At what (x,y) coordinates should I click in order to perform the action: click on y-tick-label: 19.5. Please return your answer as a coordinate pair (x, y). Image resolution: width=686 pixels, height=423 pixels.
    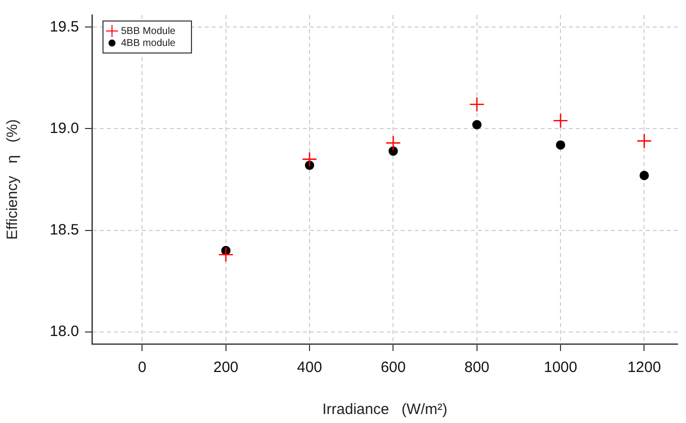
    Looking at the image, I should click on (64, 27).